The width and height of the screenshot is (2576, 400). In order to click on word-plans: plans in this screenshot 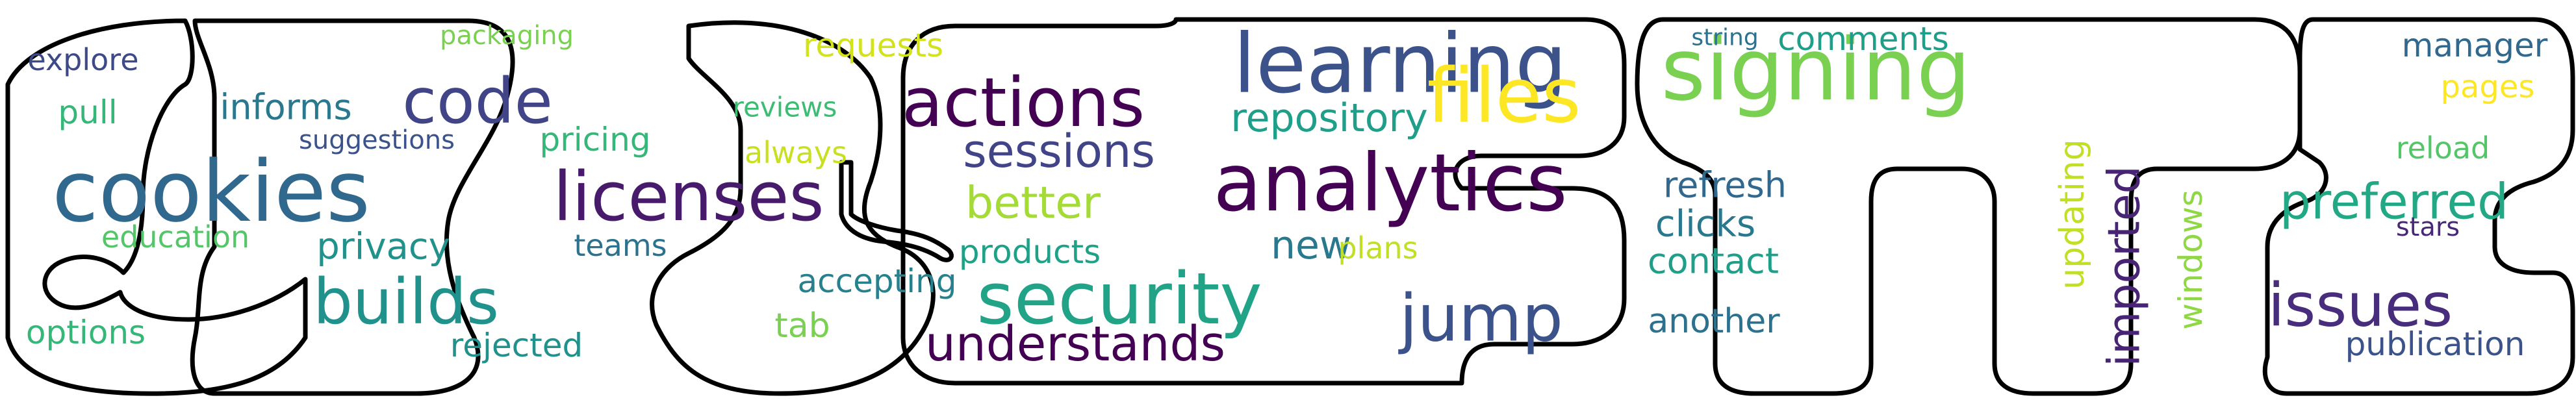, I will do `click(1378, 248)`.